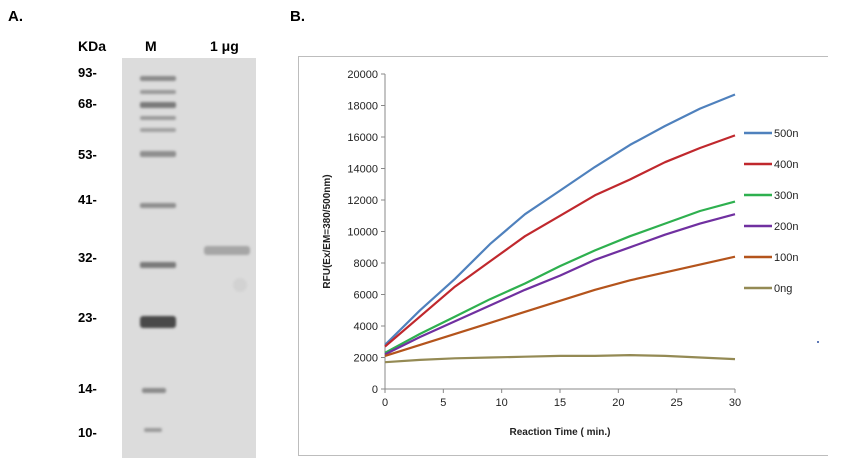  Describe the element at coordinates (362, 138) in the screenshot. I see `y-tick-label: 16000` at that location.